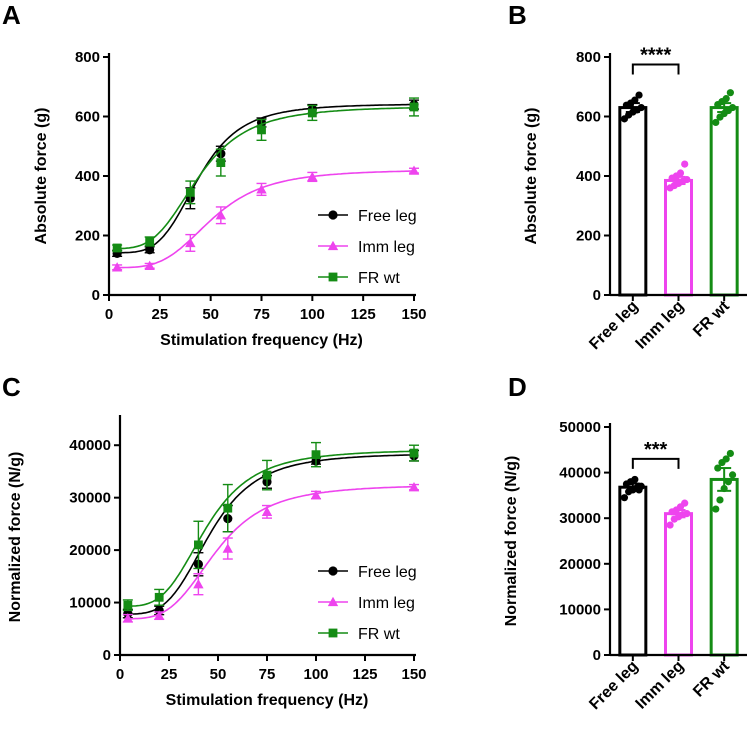 The width and height of the screenshot is (750, 733). I want to click on panel-d-y-tick-label: 50000, so click(580, 427).